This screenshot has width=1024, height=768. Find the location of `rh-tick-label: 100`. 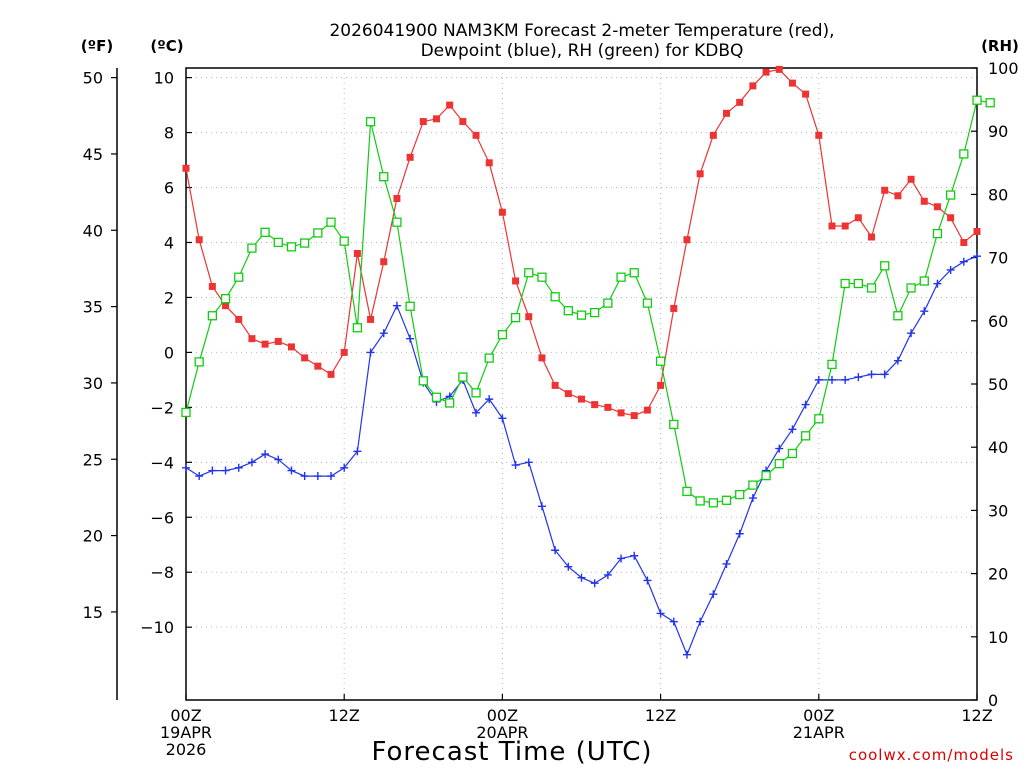

rh-tick-label: 100 is located at coordinates (1003, 68).